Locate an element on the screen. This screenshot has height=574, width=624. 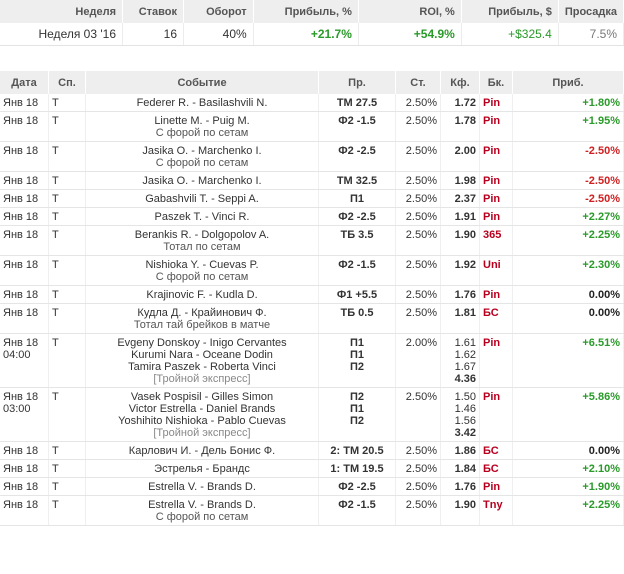
bet-pick: Ф2 -1.5 is located at coordinates (357, 265).